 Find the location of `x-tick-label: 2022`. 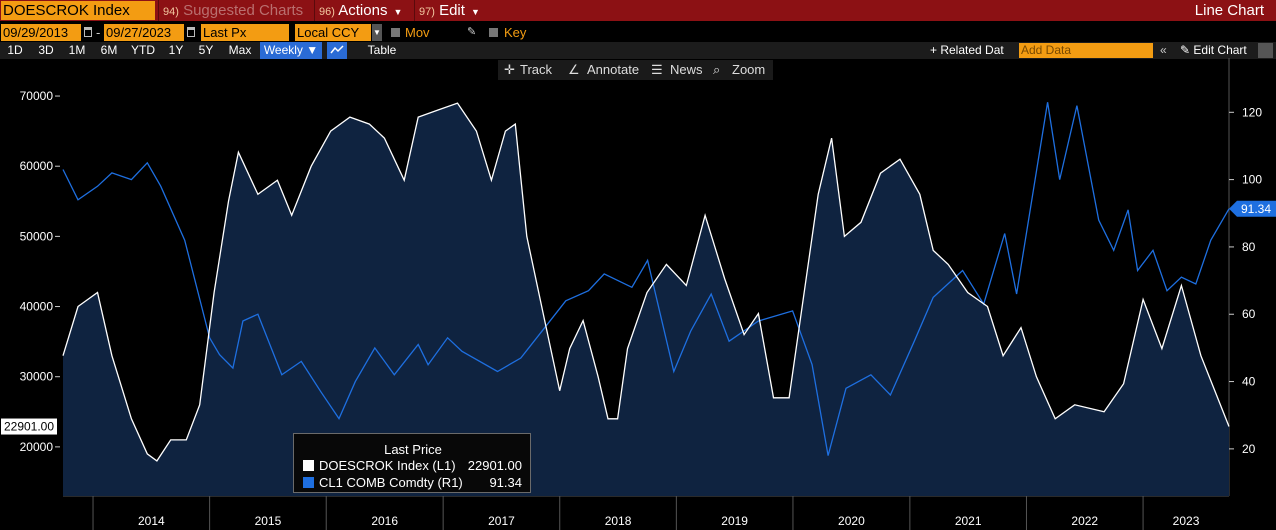

x-tick-label: 2022 is located at coordinates (1084, 521).